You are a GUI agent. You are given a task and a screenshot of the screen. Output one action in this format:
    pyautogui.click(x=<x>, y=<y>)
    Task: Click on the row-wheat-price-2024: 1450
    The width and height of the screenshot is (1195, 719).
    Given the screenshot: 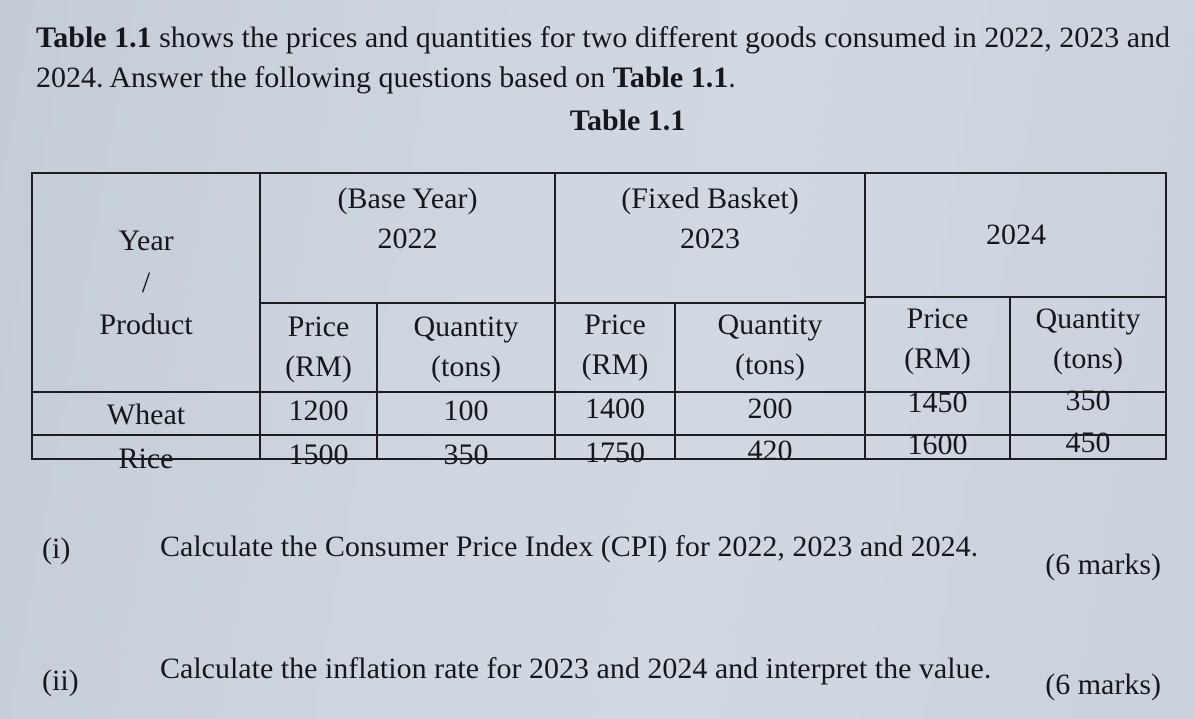 What is the action you would take?
    pyautogui.click(x=937, y=402)
    